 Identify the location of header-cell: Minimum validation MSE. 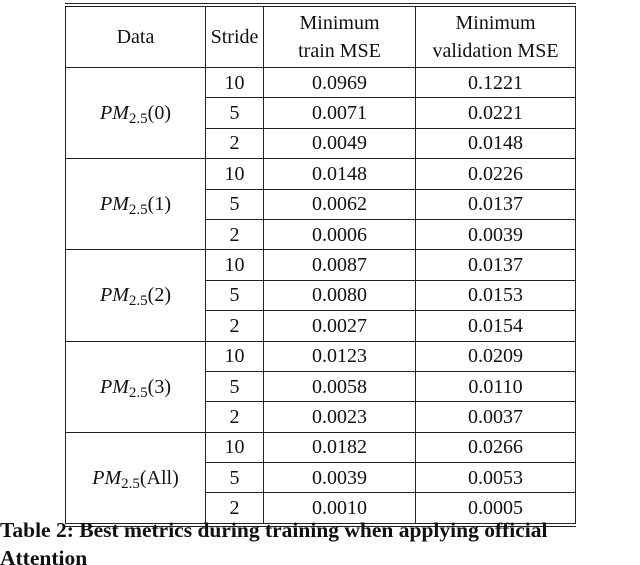
(495, 35).